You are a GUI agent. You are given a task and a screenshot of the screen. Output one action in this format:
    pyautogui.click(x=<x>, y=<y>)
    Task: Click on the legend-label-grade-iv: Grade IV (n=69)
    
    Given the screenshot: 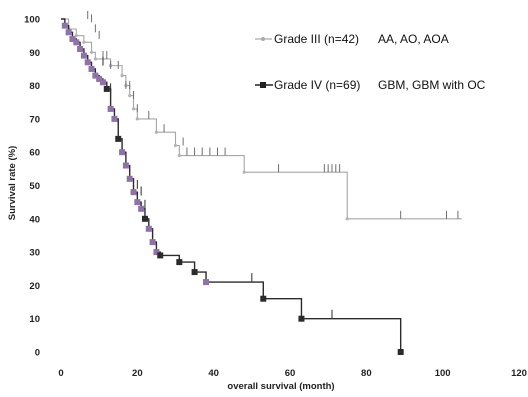 What is the action you would take?
    pyautogui.click(x=317, y=85)
    